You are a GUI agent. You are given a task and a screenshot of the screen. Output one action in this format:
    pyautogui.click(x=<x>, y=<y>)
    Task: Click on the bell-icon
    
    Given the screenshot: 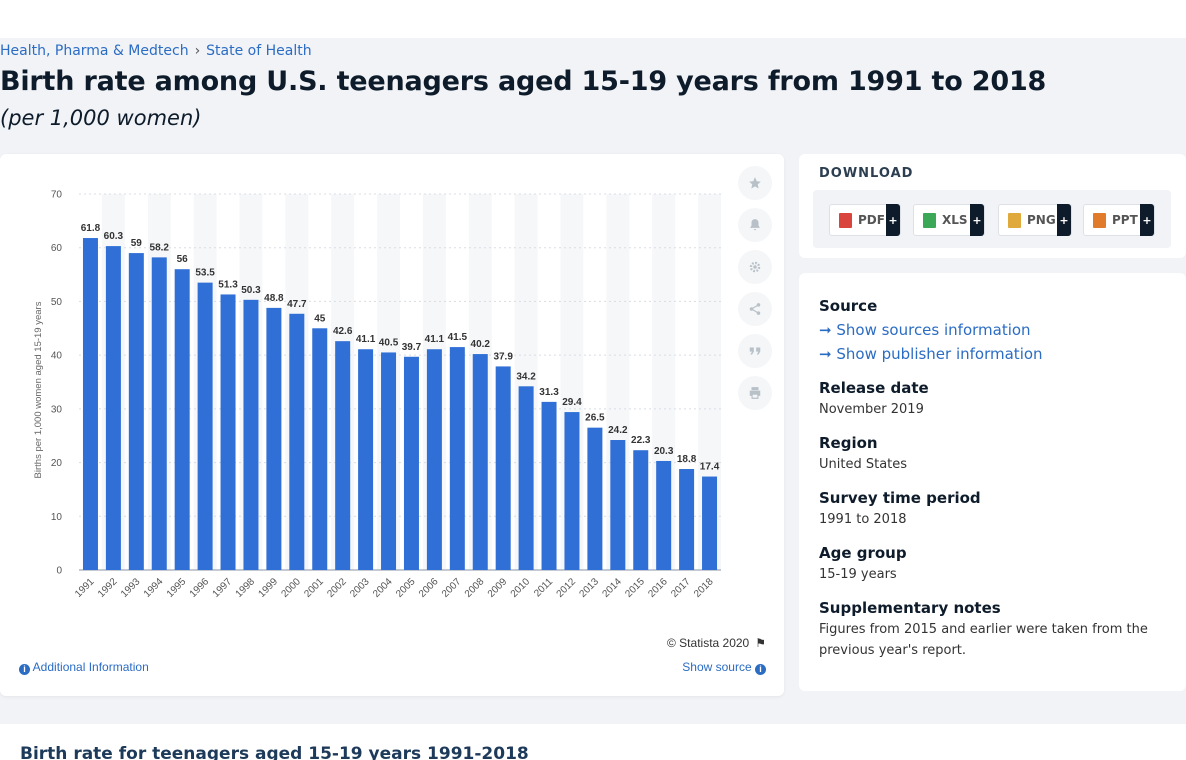 What is the action you would take?
    pyautogui.click(x=755, y=225)
    